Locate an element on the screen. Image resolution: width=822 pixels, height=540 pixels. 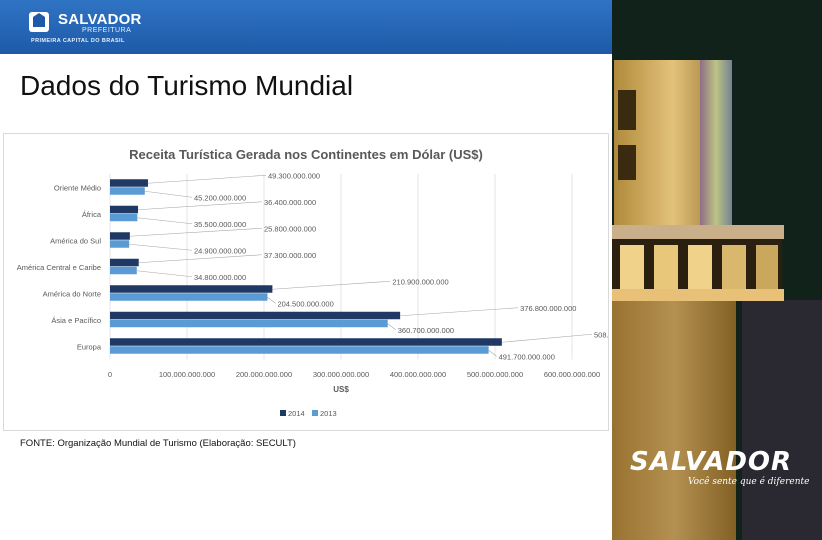
legend-swatch-2014 is located at coordinates (283, 413).